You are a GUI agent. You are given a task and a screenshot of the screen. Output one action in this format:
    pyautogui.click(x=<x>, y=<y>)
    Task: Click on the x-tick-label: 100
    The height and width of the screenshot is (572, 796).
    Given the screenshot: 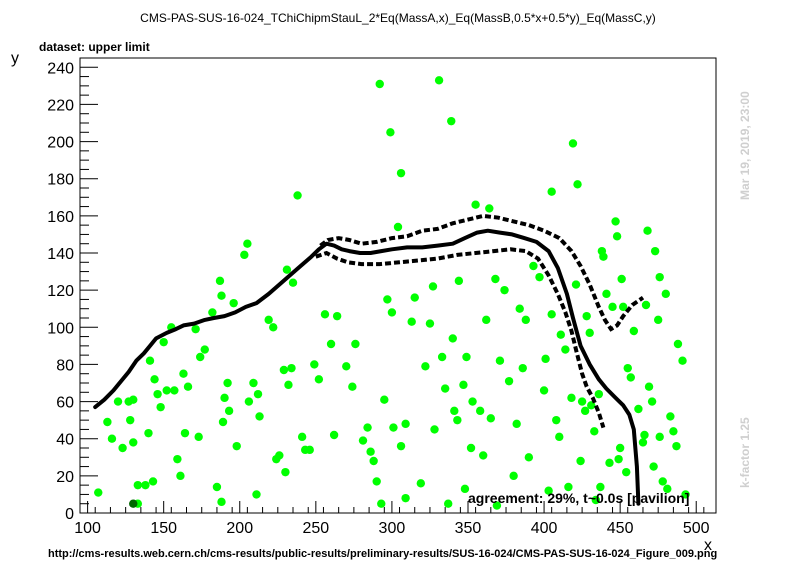 What is the action you would take?
    pyautogui.click(x=87, y=528)
    